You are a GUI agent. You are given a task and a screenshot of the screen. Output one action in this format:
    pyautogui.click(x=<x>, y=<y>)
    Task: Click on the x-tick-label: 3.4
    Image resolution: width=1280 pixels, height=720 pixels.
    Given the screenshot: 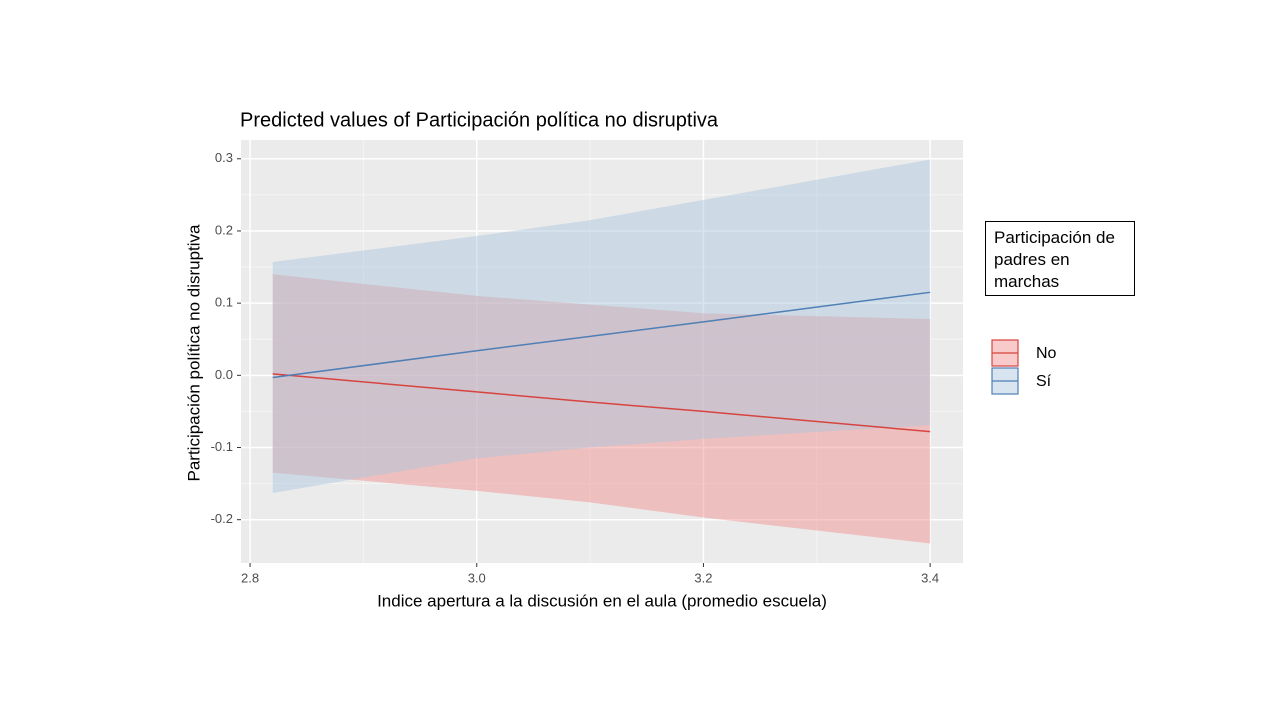 What is the action you would take?
    pyautogui.click(x=930, y=577)
    